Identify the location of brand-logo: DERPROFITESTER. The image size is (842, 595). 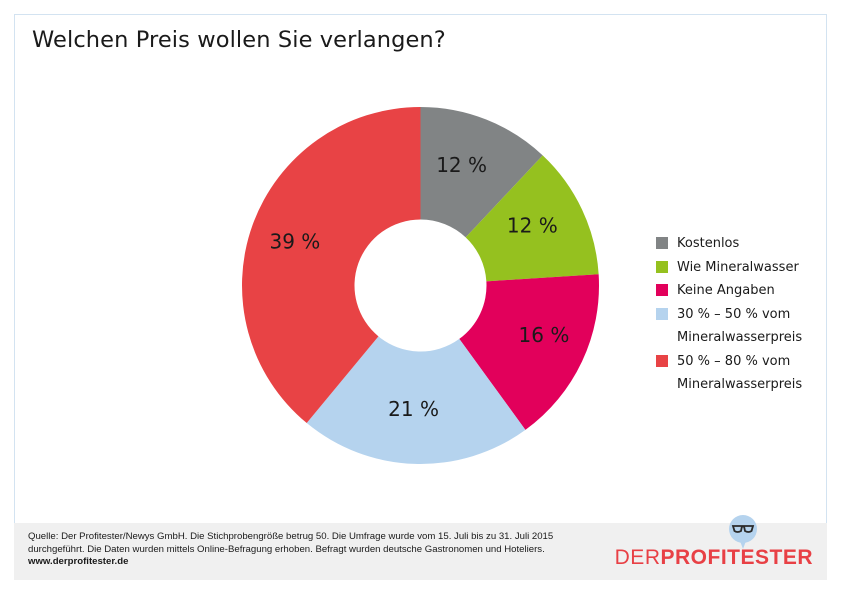
(714, 558).